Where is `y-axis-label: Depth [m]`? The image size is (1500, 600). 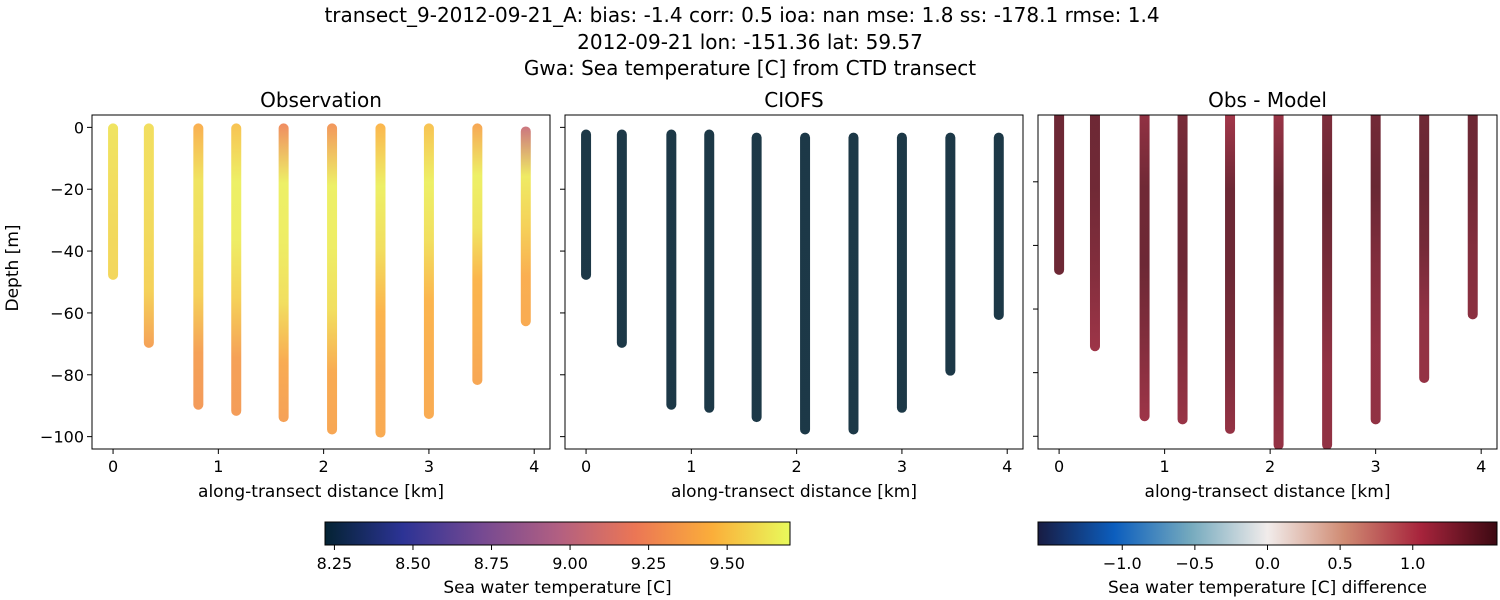 y-axis-label: Depth [m] is located at coordinates (13, 267).